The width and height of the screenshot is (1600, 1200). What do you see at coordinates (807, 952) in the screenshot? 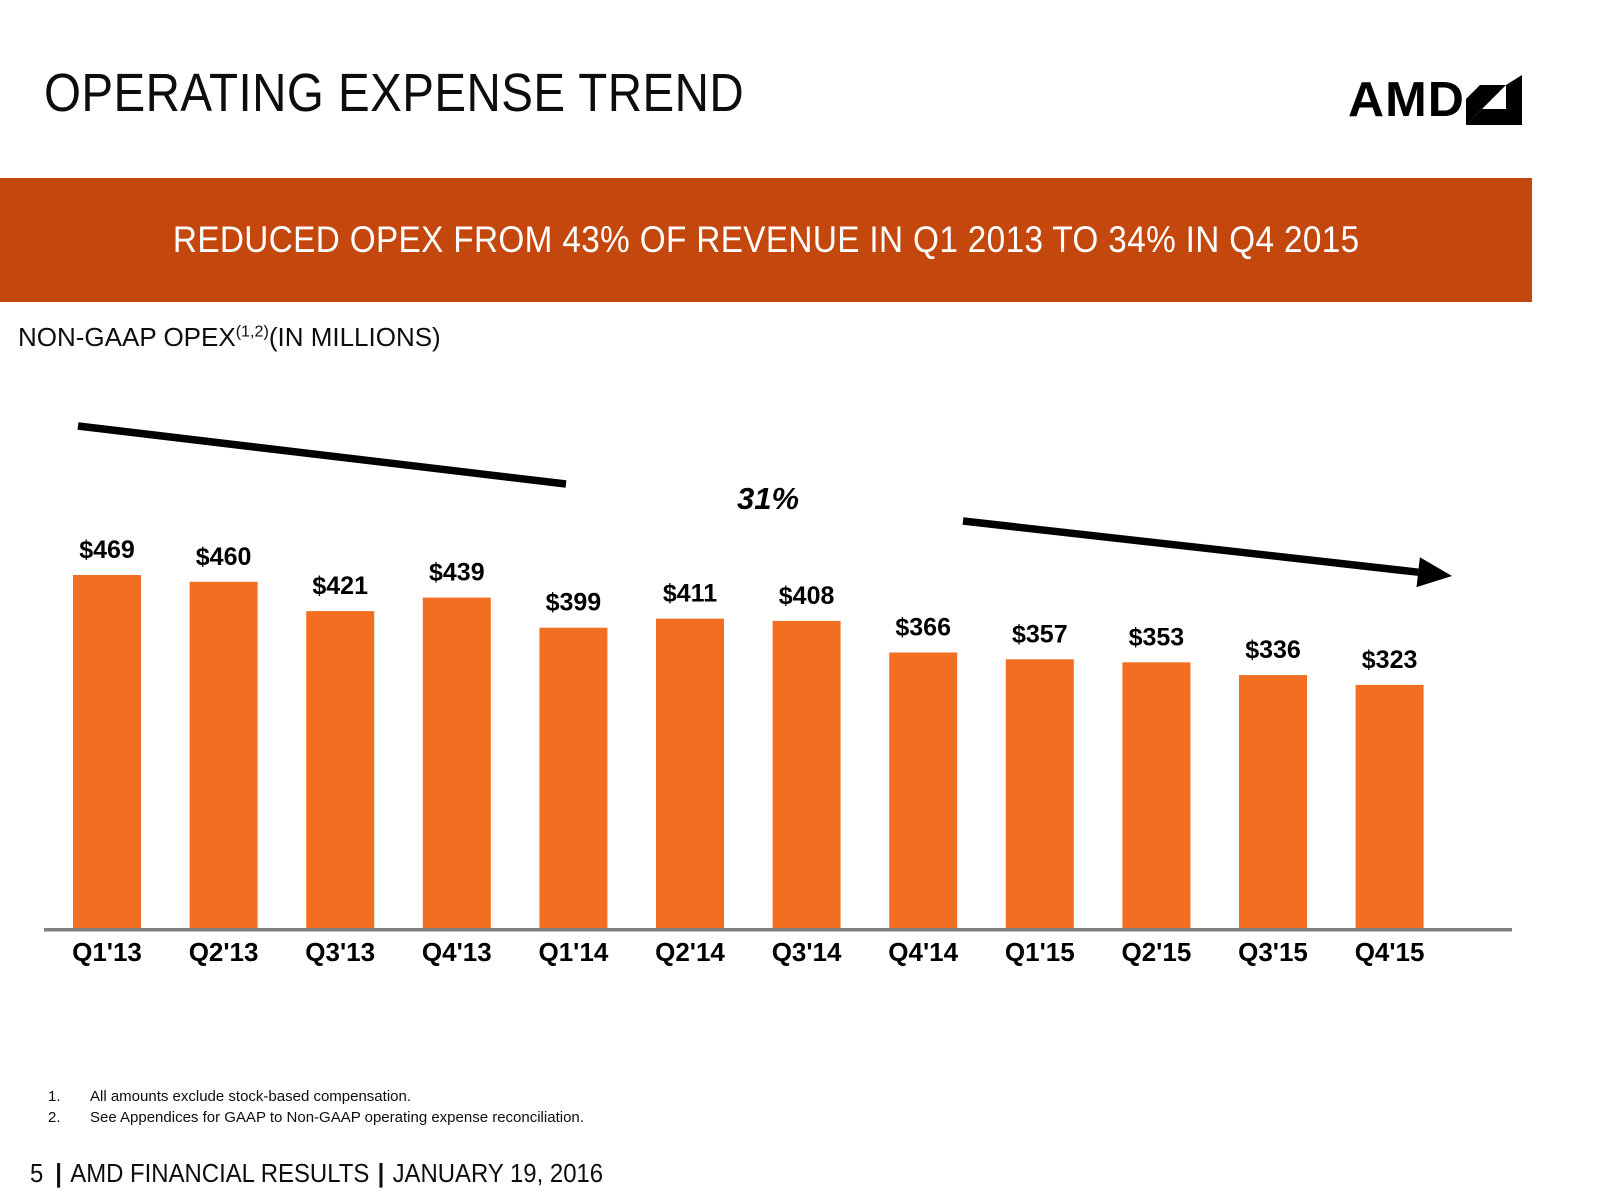
I see `category-label: Q3'14` at bounding box center [807, 952].